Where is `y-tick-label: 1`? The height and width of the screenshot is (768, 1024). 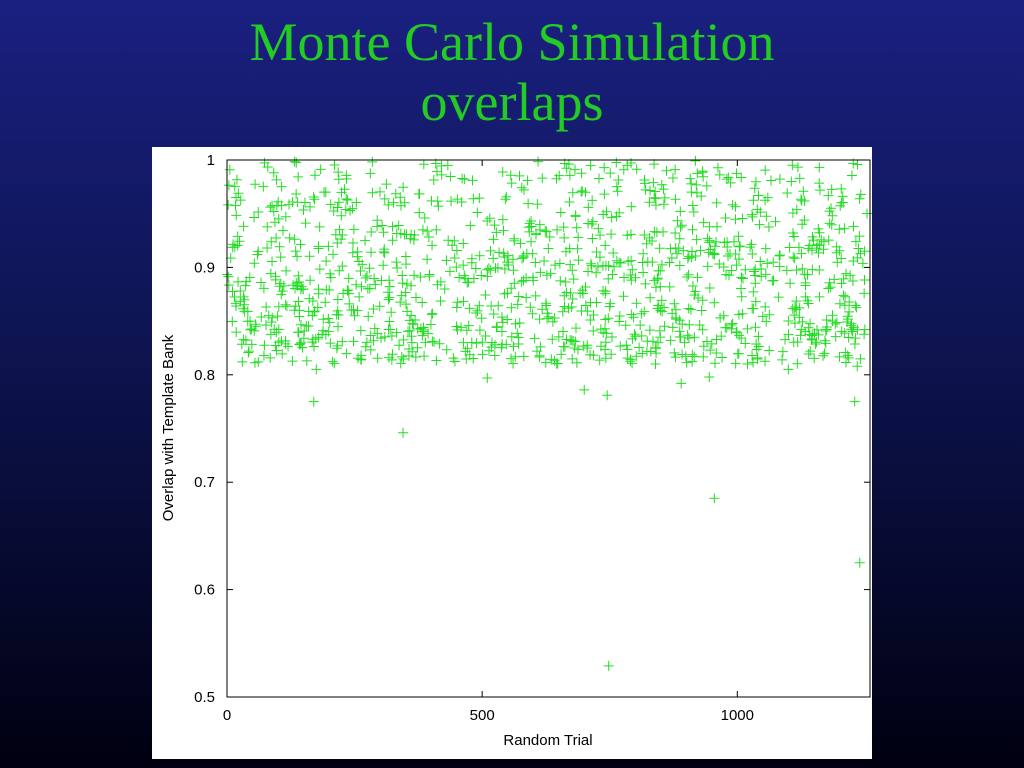
y-tick-label: 1 is located at coordinates (211, 160).